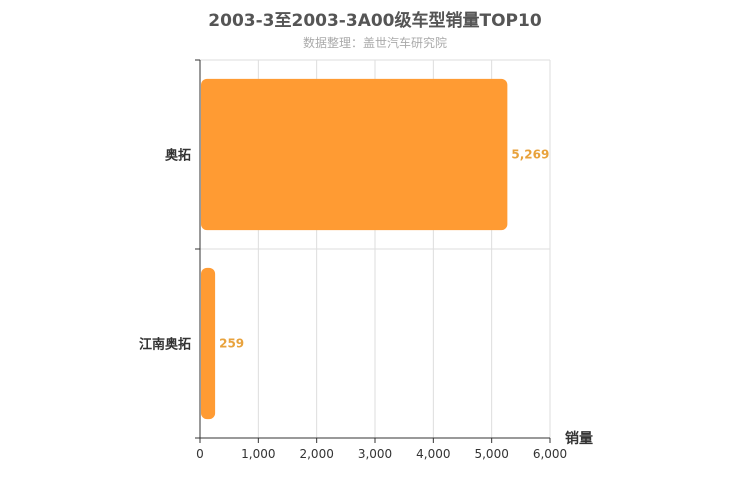  Describe the element at coordinates (374, 43) in the screenshot. I see `chart-subtitle: 数据整理：盖世汽车研究院` at that location.